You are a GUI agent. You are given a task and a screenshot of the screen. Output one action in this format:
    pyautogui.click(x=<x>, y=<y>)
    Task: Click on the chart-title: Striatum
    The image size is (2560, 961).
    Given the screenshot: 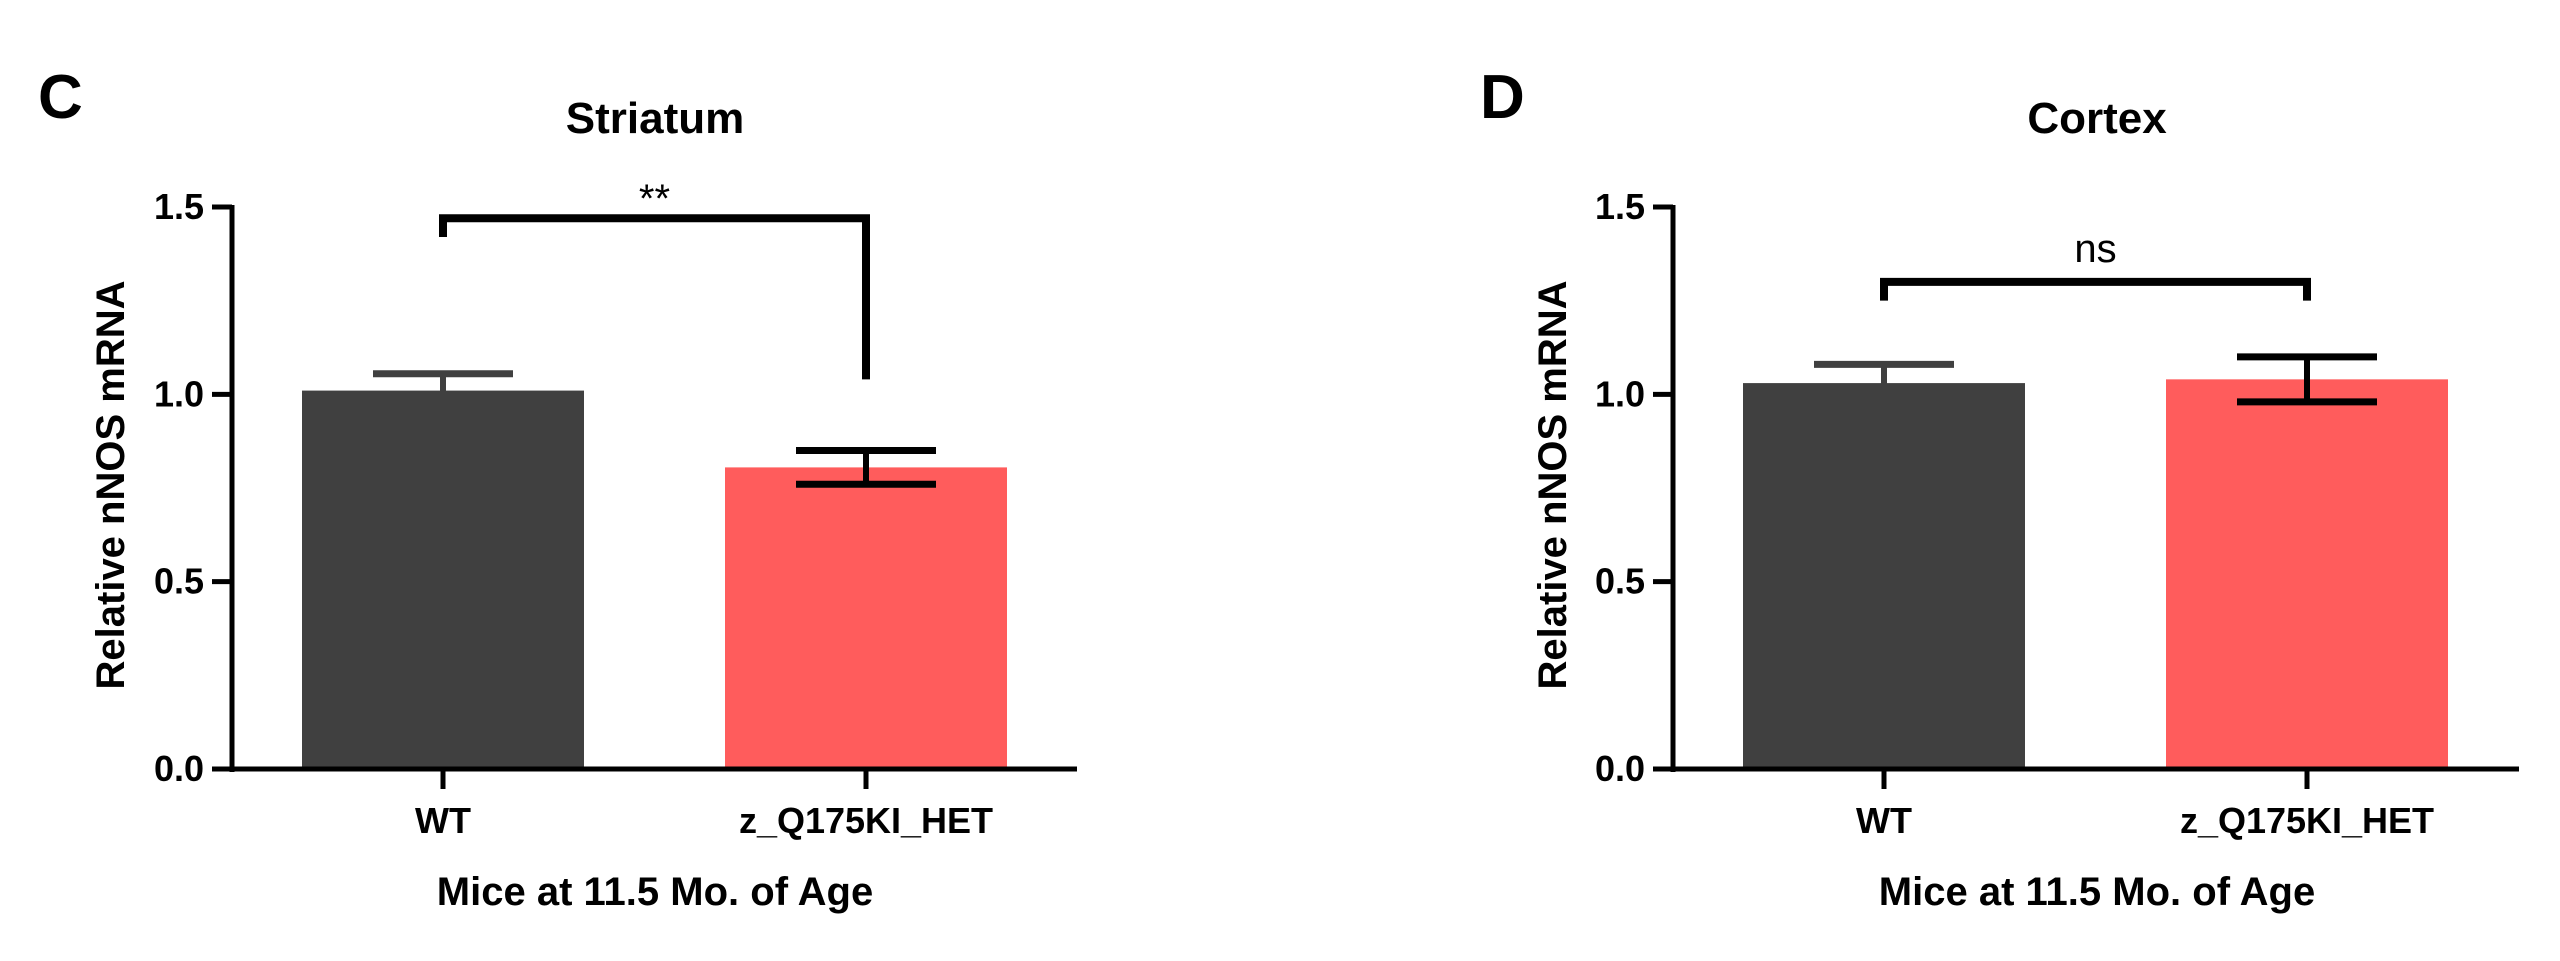 What is the action you would take?
    pyautogui.click(x=655, y=118)
    